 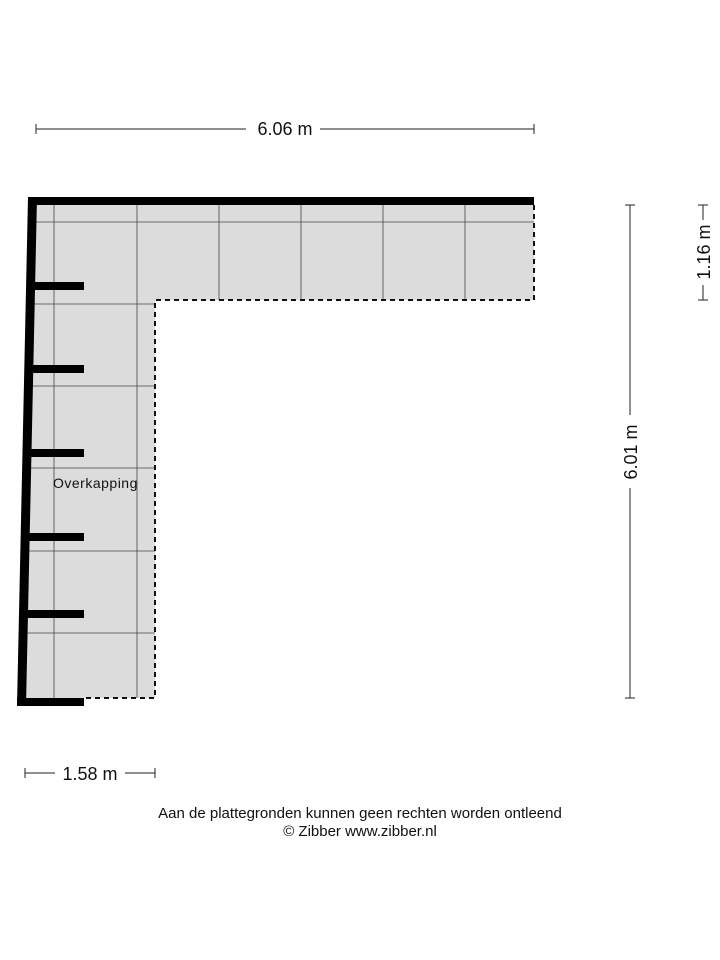 What do you see at coordinates (704, 251) in the screenshot?
I see `dimension-top-arm-depth: 1.16 m` at bounding box center [704, 251].